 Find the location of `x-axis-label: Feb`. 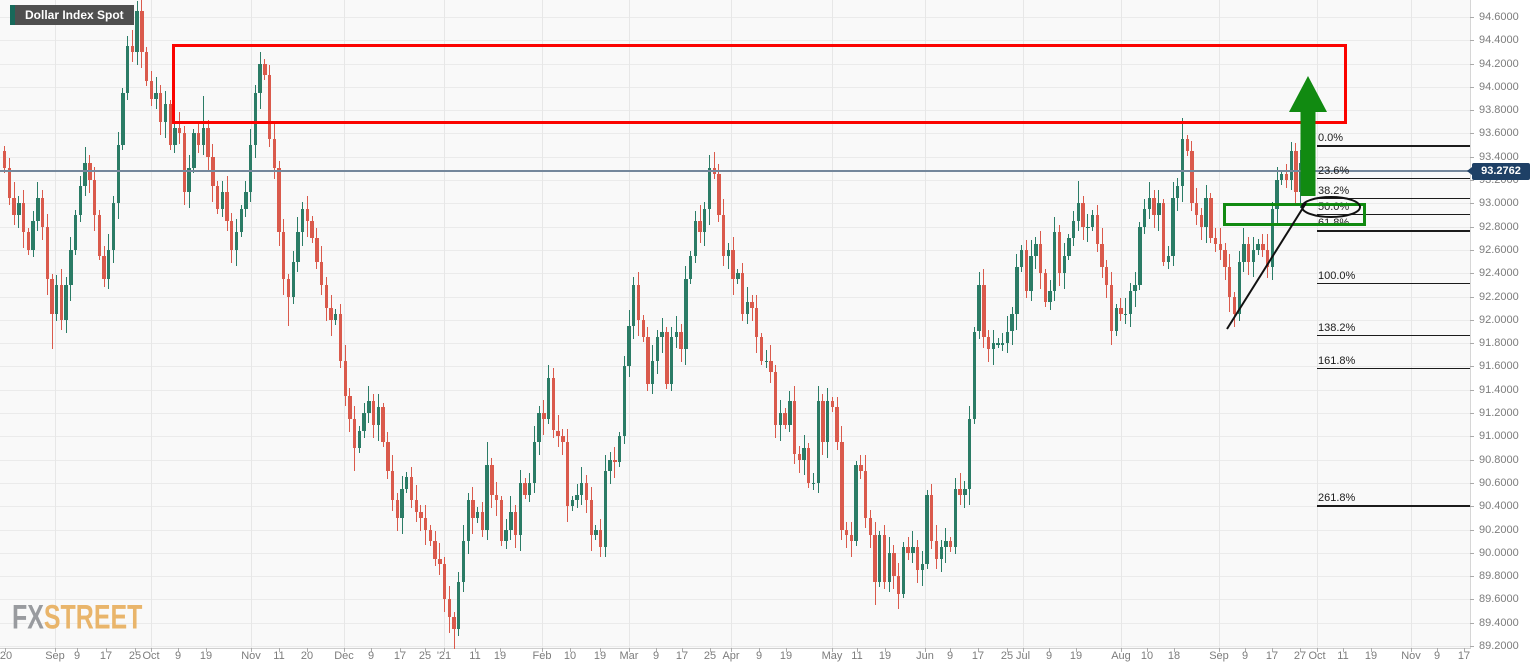

x-axis-label: Feb is located at coordinates (542, 656).